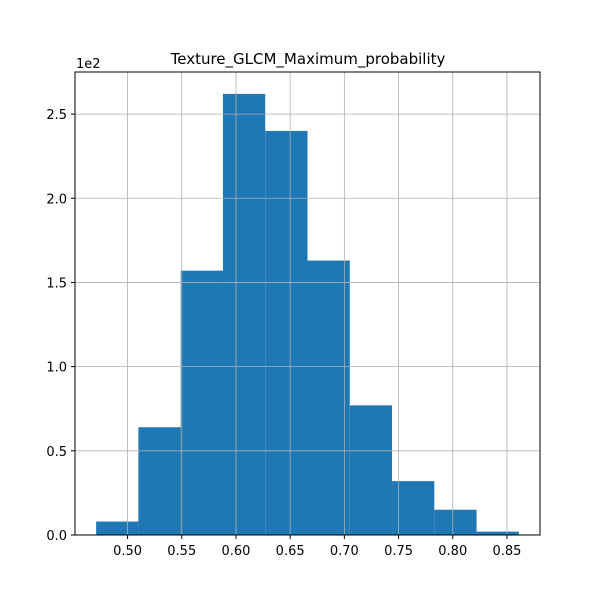 This screenshot has width=600, height=600. What do you see at coordinates (344, 551) in the screenshot?
I see `x-tick-label: 0.70` at bounding box center [344, 551].